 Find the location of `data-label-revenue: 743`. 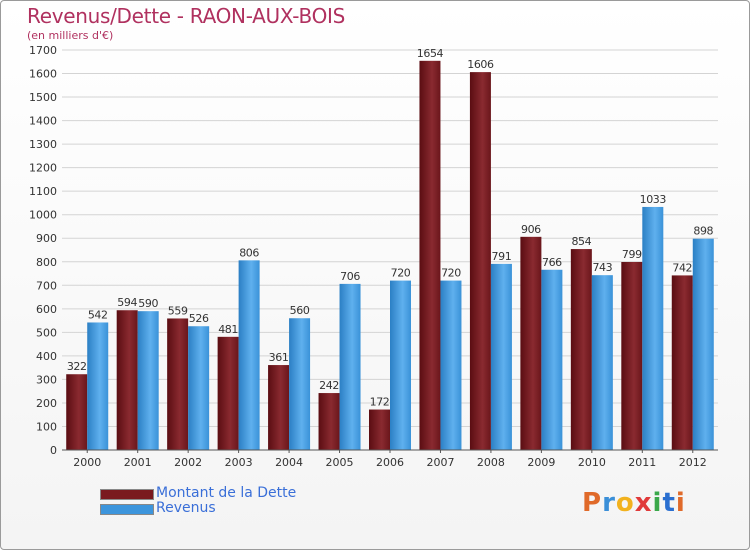

data-label-revenue: 743 is located at coordinates (602, 267).